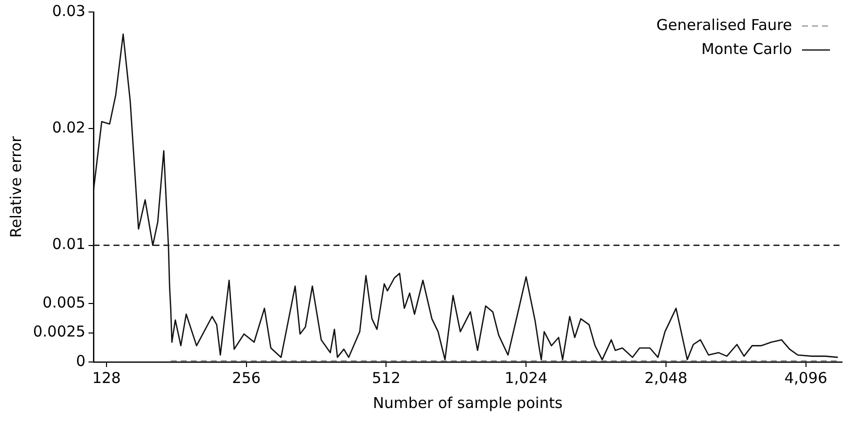  Describe the element at coordinates (15, 186) in the screenshot. I see `y-axis-title: Relative error` at that location.